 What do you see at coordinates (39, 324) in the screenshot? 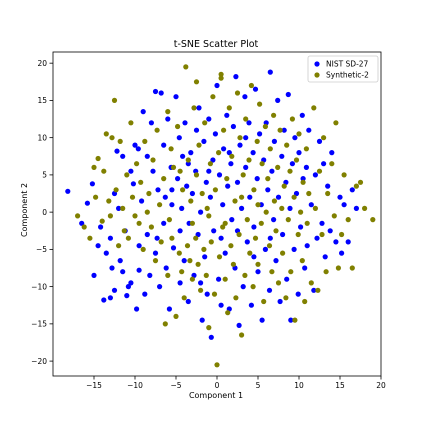
I see `y-tick-label: −15` at bounding box center [39, 324].